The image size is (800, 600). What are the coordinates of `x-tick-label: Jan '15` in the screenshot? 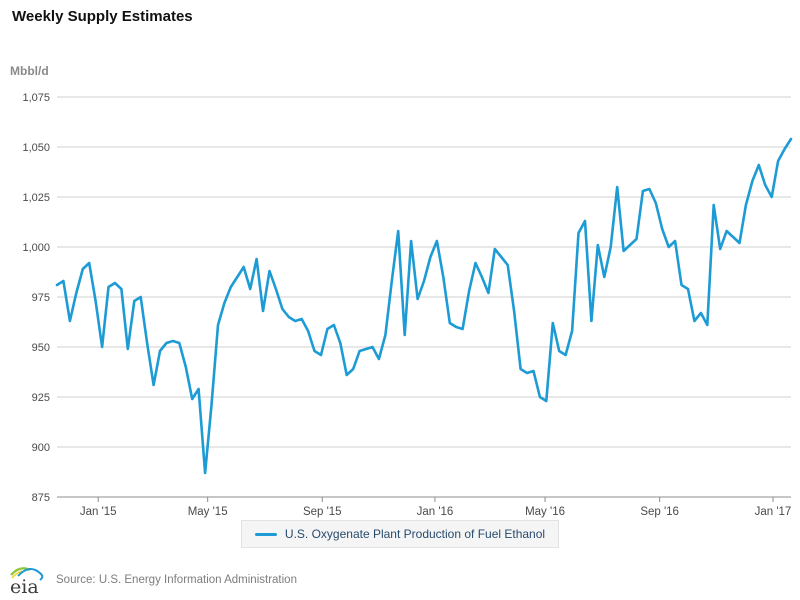 It's located at (98, 512).